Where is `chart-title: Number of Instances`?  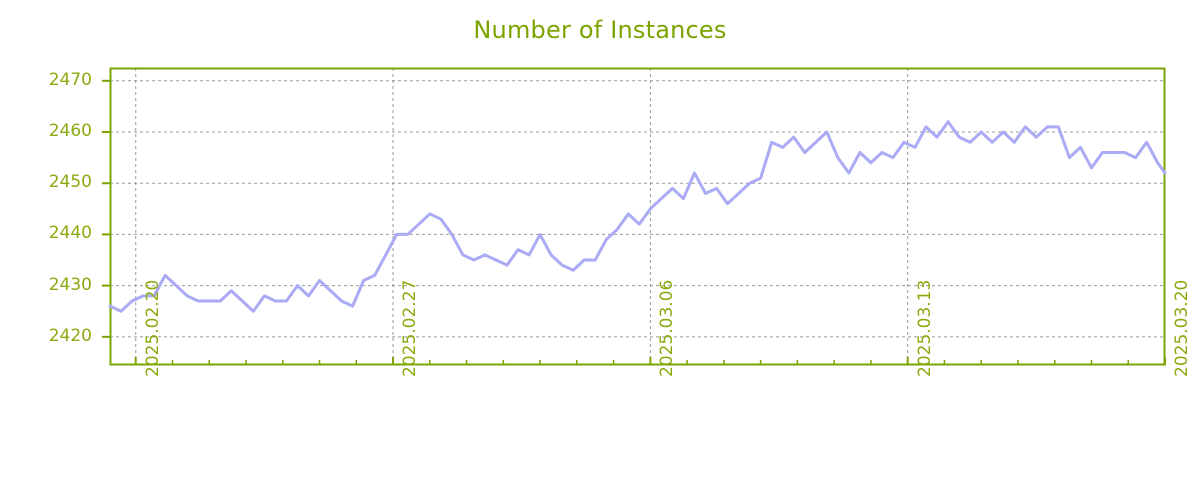 chart-title: Number of Instances is located at coordinates (600, 30).